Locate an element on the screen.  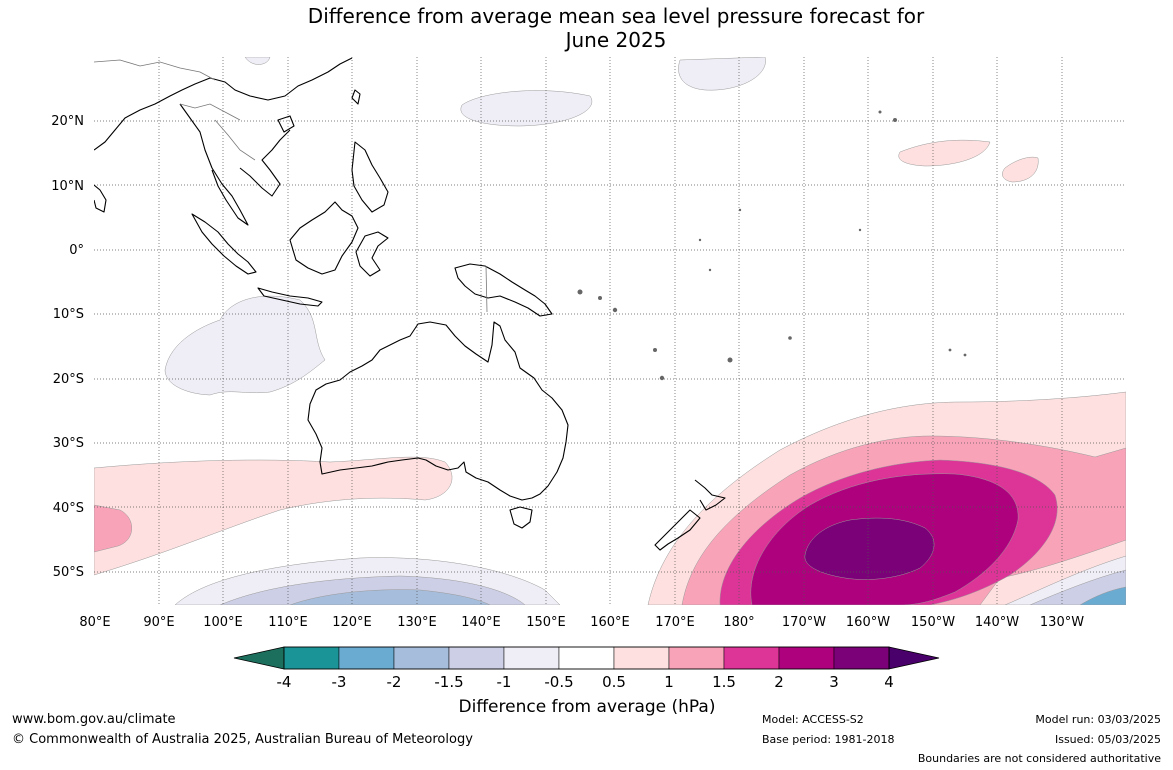
coastline-australia is located at coordinates (438, 411).